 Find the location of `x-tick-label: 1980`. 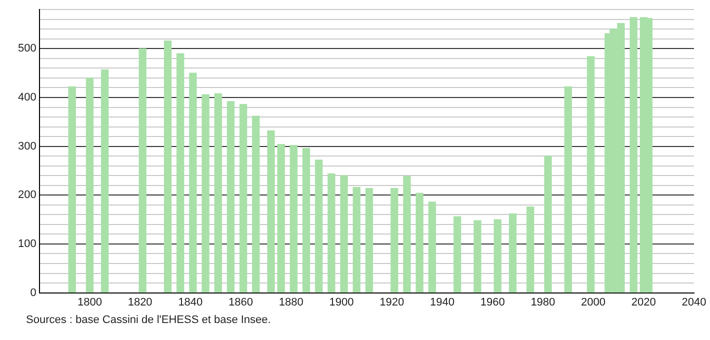

x-tick-label: 1980 is located at coordinates (543, 302).